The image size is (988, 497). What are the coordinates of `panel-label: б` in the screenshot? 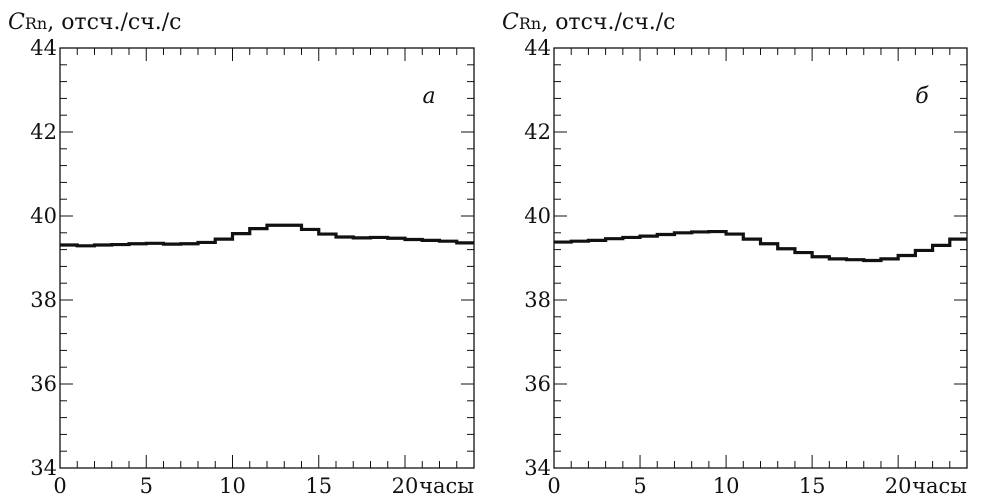 It's located at (922, 96).